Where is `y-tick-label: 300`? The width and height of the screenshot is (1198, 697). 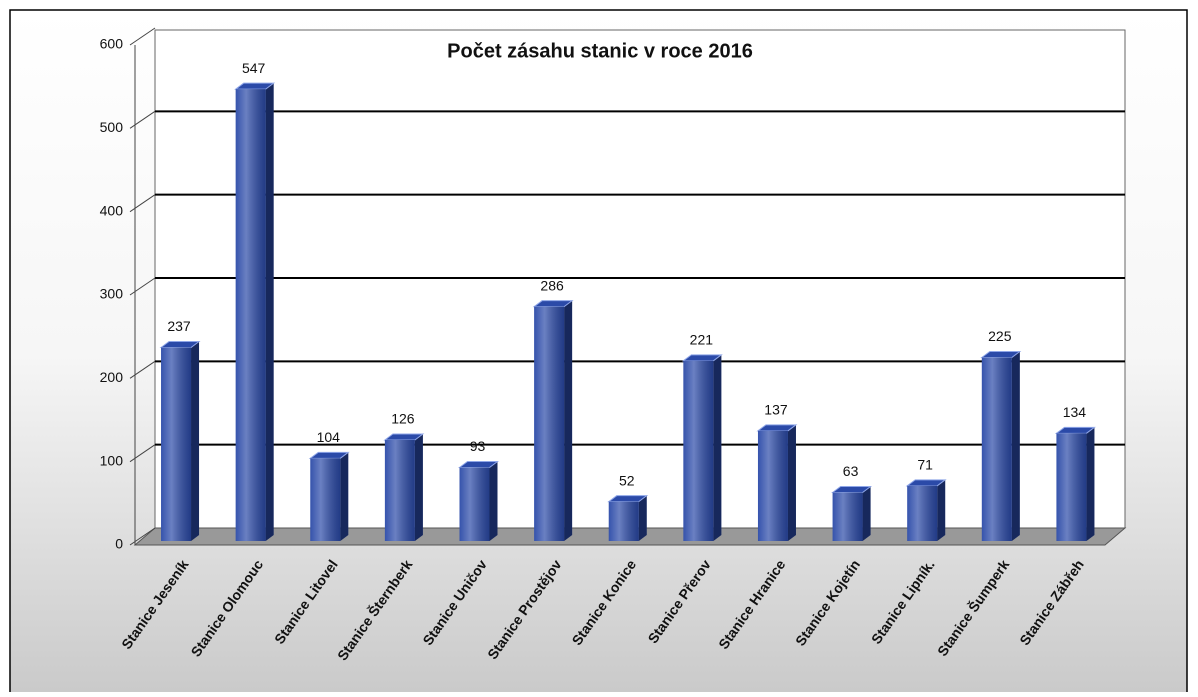
y-tick-label: 300 is located at coordinates (112, 294).